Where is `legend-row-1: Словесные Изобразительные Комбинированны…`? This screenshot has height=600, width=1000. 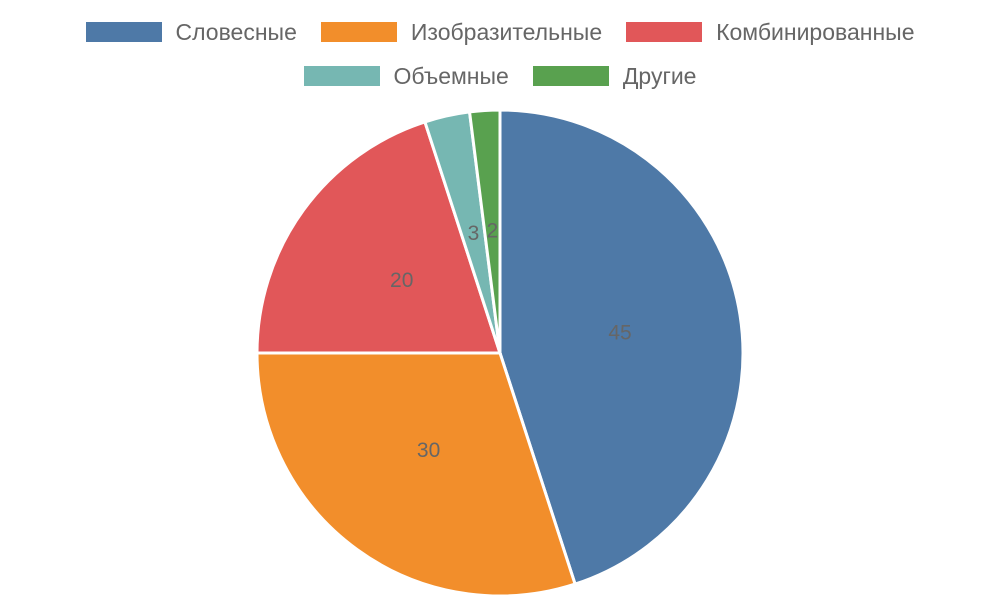 legend-row-1: Словесные Изобразительные Комбинированны… is located at coordinates (500, 32).